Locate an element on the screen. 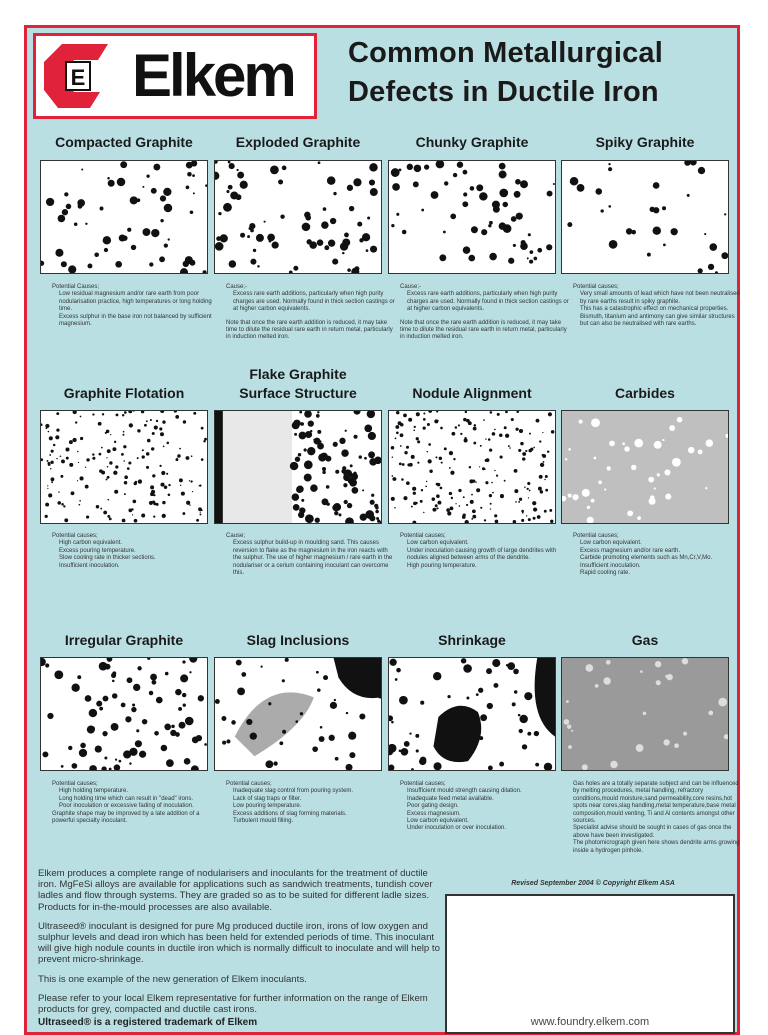  title-line: Exploded Graphite is located at coordinates (298, 142).